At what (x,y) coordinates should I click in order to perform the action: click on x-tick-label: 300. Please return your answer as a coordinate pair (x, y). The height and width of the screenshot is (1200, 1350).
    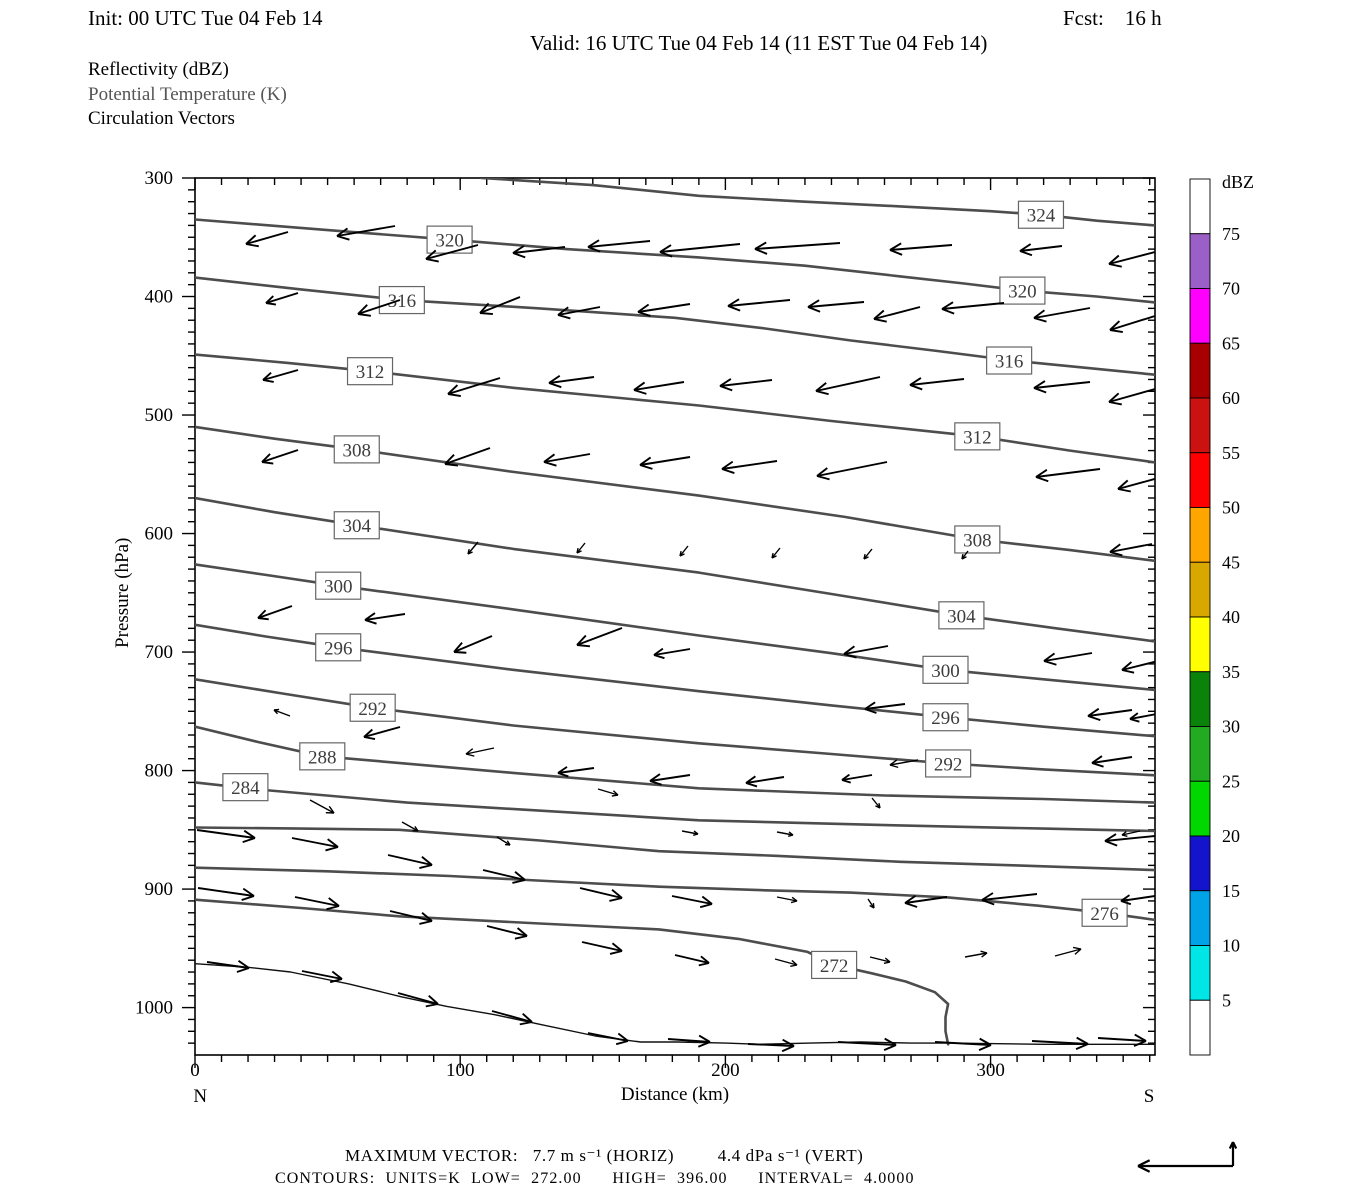
    Looking at the image, I should click on (990, 1070).